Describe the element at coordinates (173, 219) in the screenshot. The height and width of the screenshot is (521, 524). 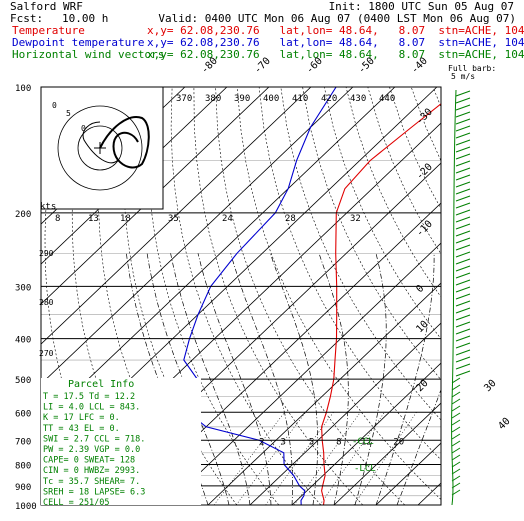
I see `hodograph-speed-label: 35` at that location.